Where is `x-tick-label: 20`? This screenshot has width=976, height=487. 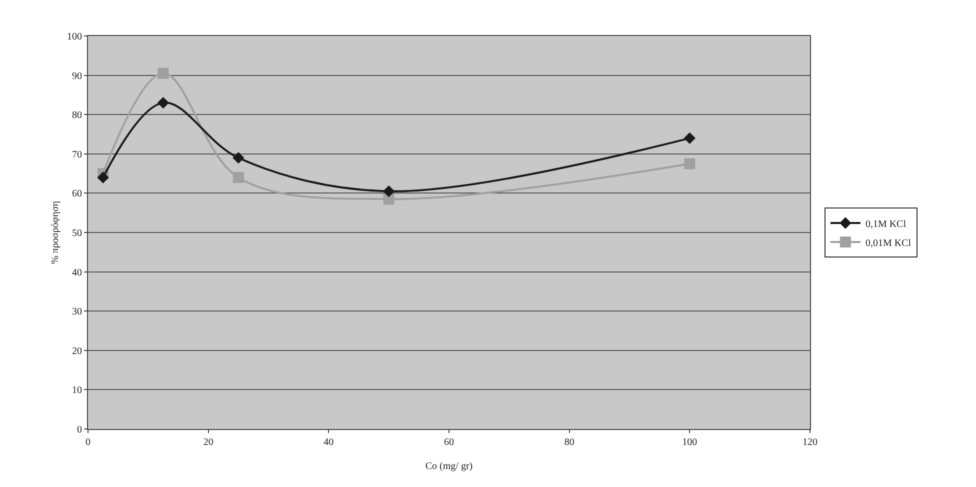 x-tick-label: 20 is located at coordinates (208, 442).